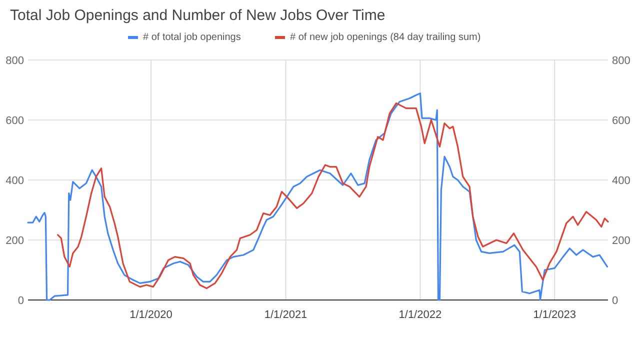  Describe the element at coordinates (420, 315) in the screenshot. I see `x-tick-label: 1/1/2022` at that location.